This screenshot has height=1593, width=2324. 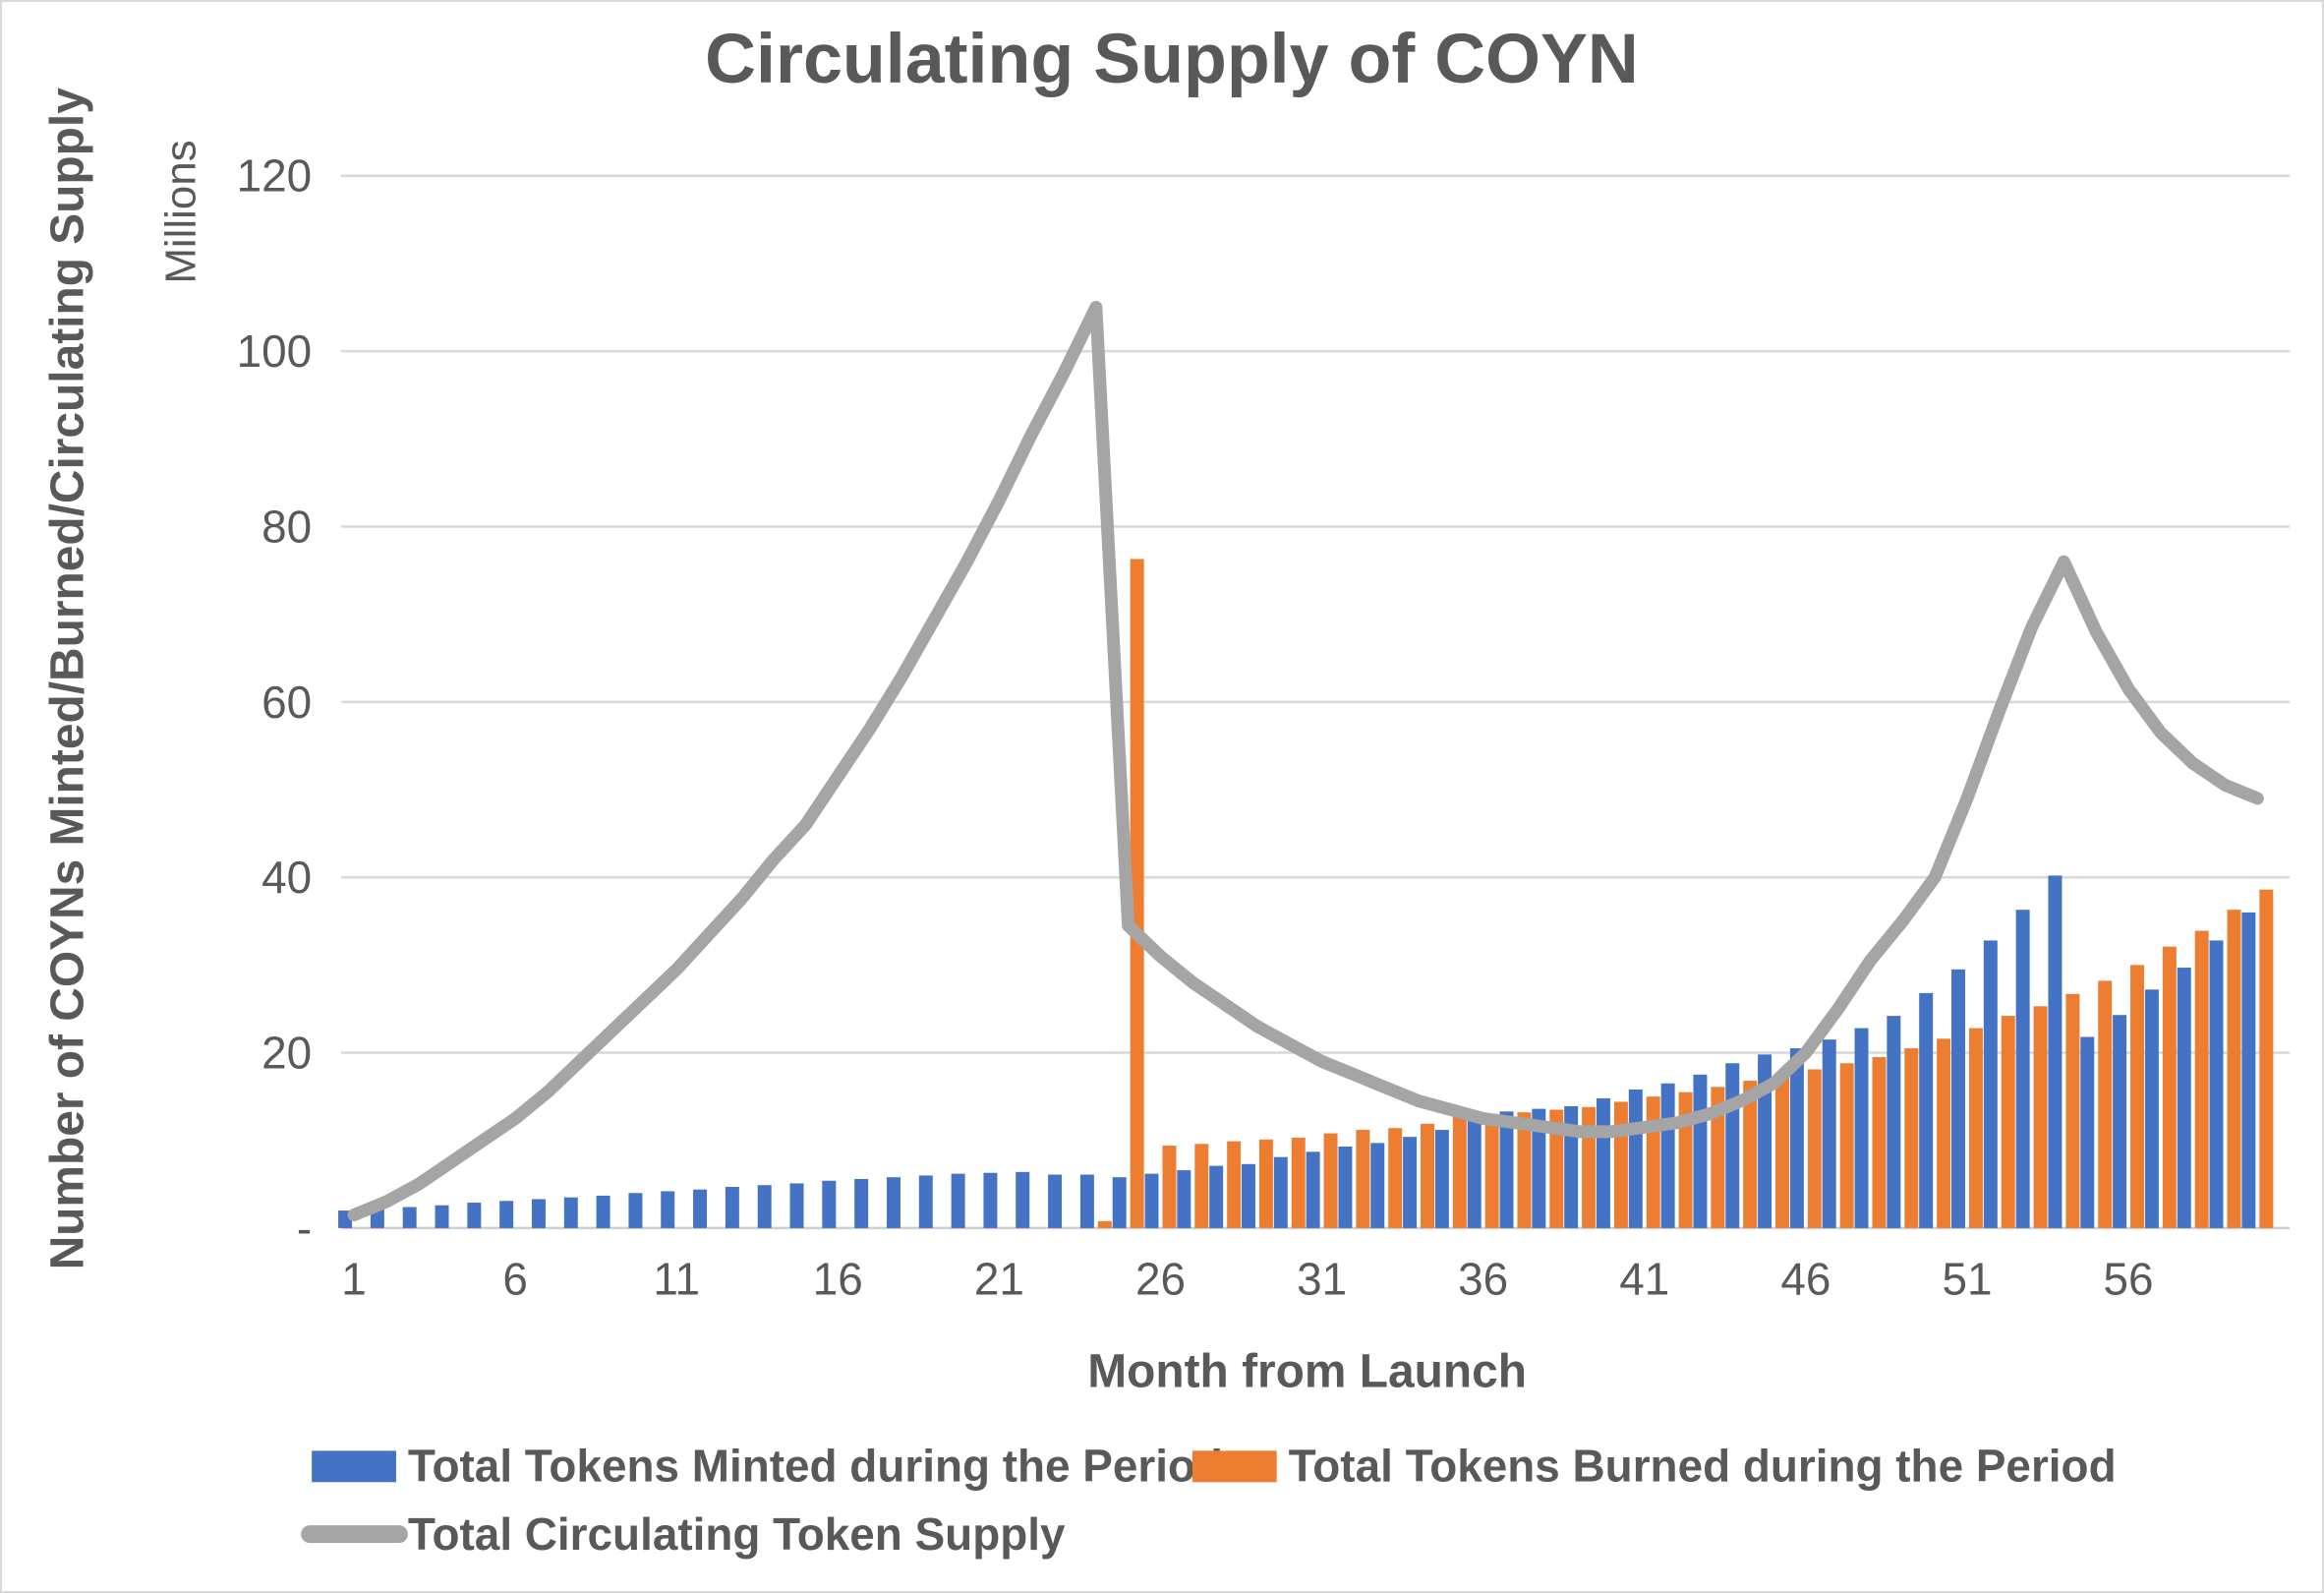 I want to click on x-tick-label-11: 11, so click(x=676, y=1279).